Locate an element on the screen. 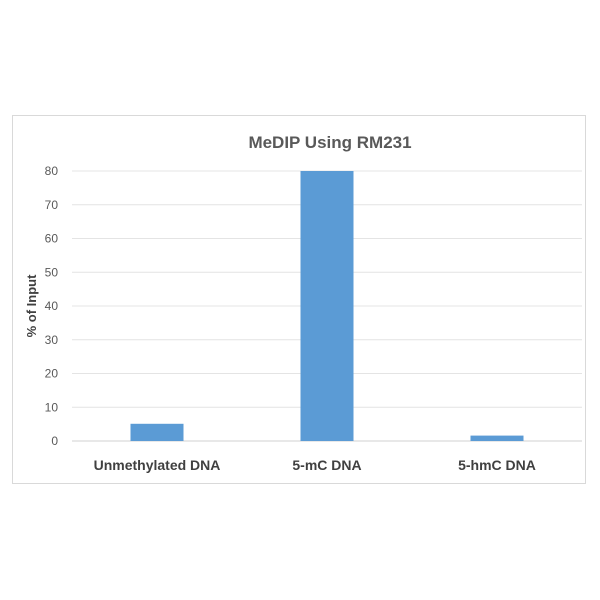 This screenshot has height=600, width=600. y-tick-label: 30 is located at coordinates (52, 340).